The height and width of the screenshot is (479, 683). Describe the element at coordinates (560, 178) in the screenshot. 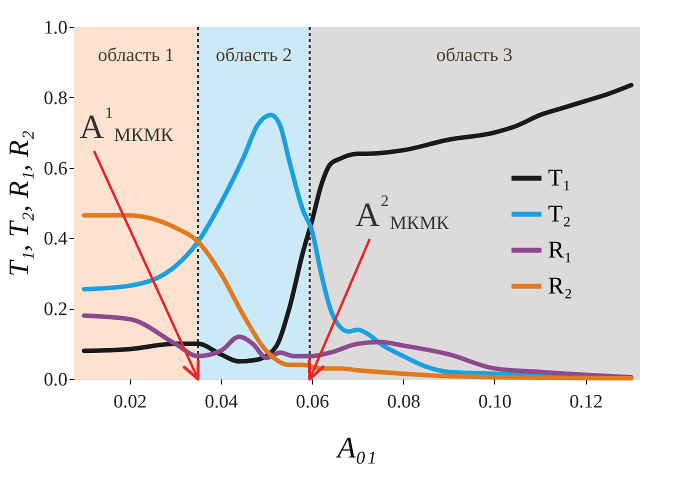

I see `legend-label: T₁` at that location.